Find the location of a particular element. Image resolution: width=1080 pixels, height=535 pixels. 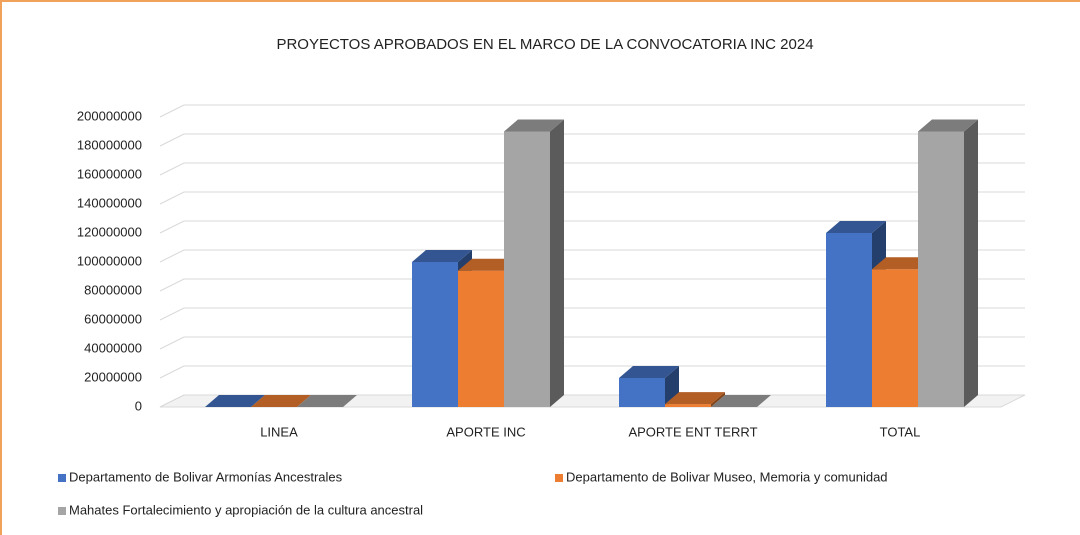

y-tick-label: 40000000 is located at coordinates (113, 347).